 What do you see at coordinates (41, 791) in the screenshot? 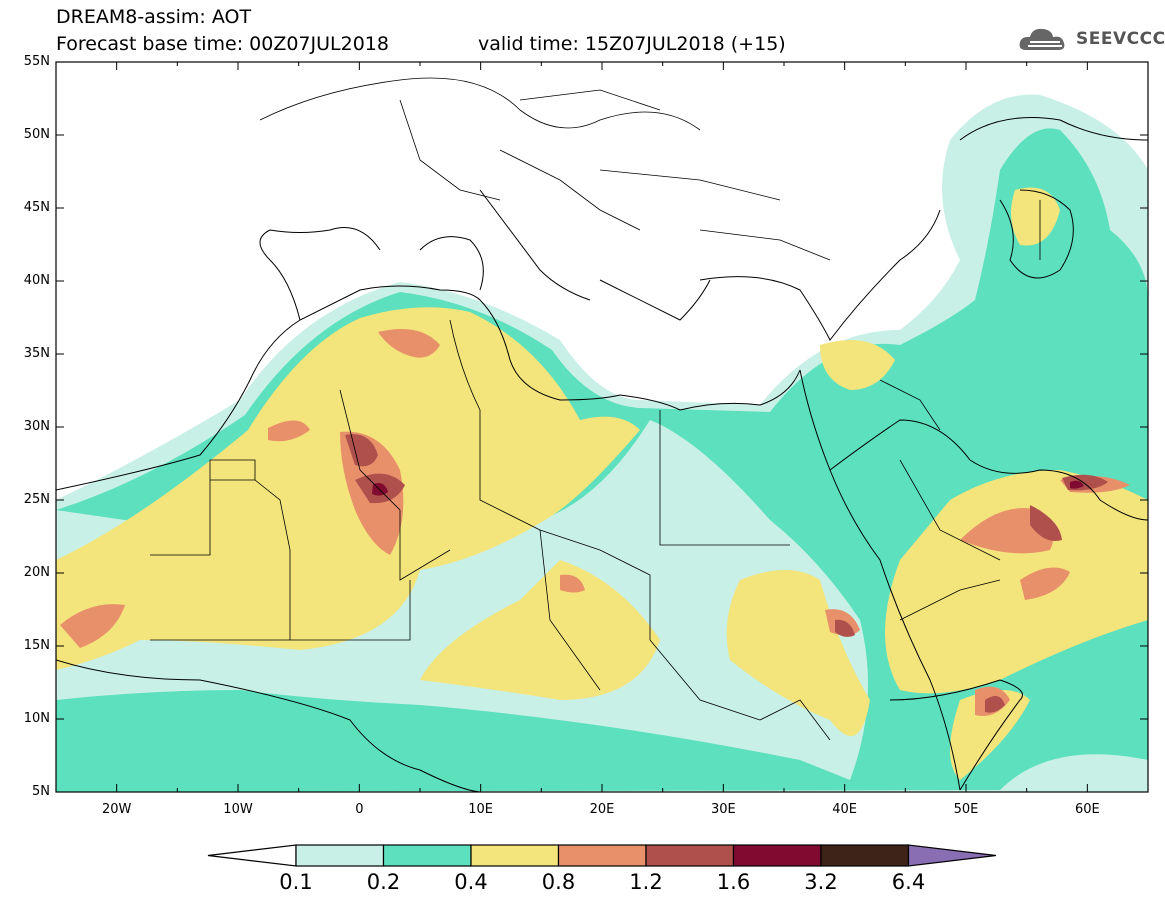
I see `lat-label: 5N` at bounding box center [41, 791].